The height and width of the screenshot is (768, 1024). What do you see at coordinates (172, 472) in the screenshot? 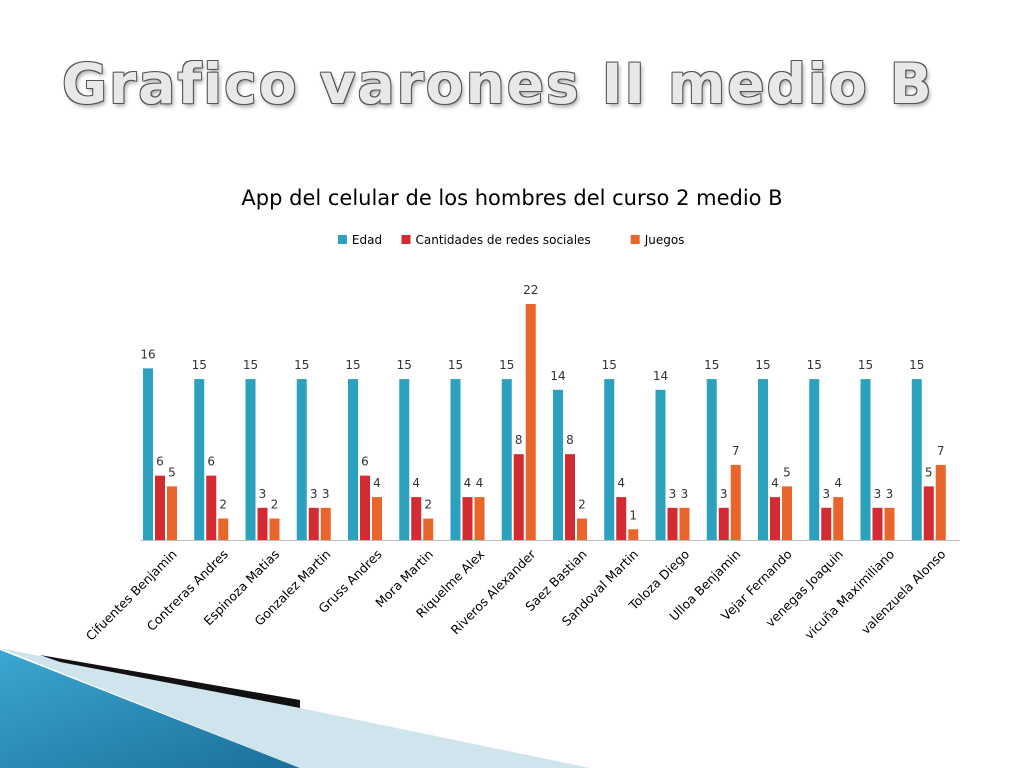
I see `data-label-3-1: 5` at bounding box center [172, 472].